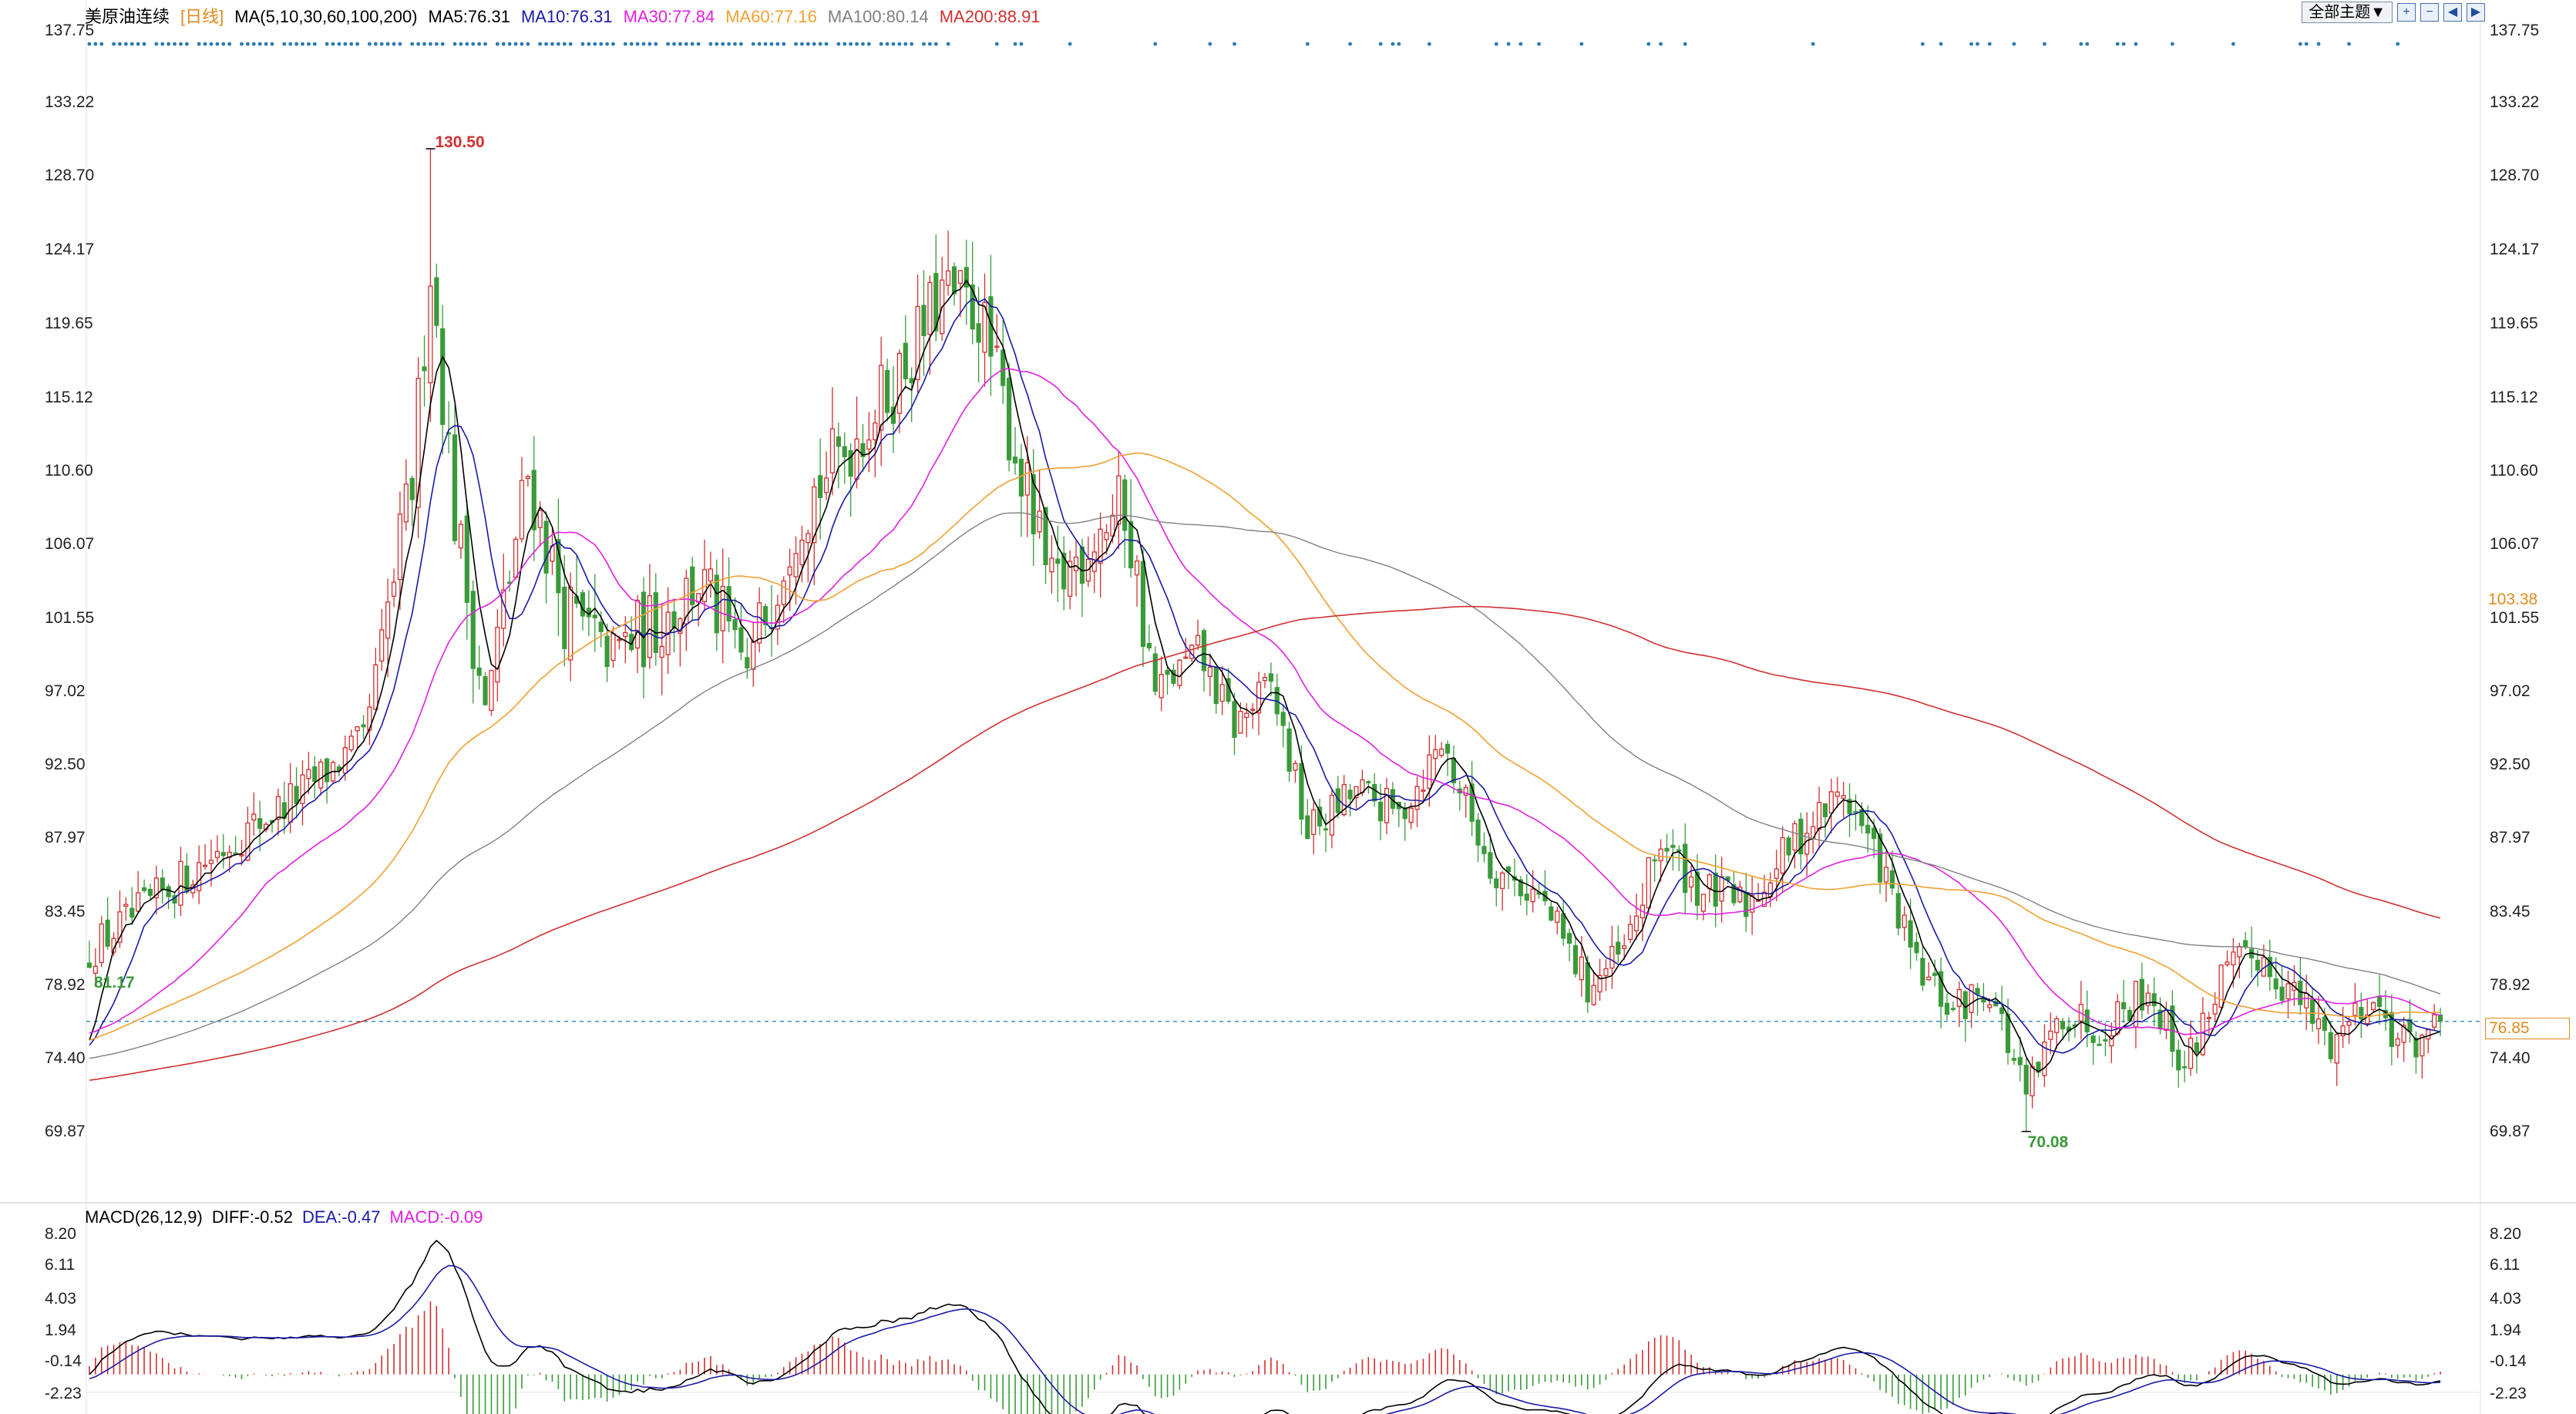 The width and height of the screenshot is (2576, 1414). Describe the element at coordinates (65, 838) in the screenshot. I see `price-tick-l-11: 87.97` at that location.